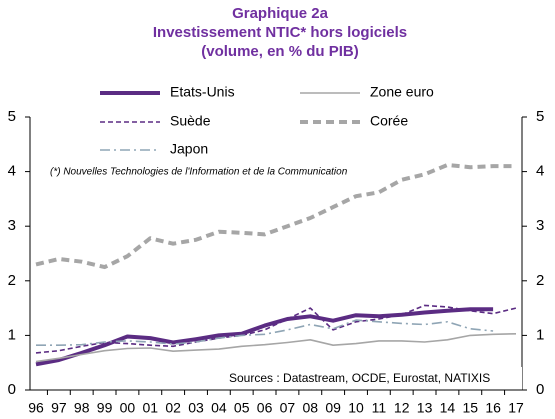 This screenshot has height=419, width=555. Describe the element at coordinates (493, 408) in the screenshot. I see `x-tick-label: 16` at that location.